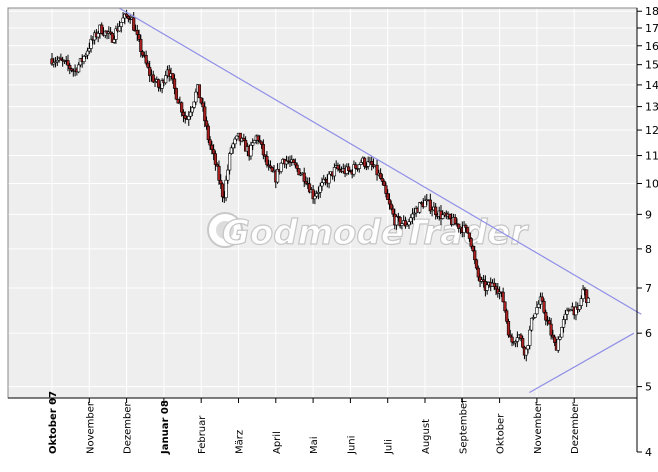 The width and height of the screenshot is (658, 472). What do you see at coordinates (648, 288) in the screenshot?
I see `y-tick-label: 7` at bounding box center [648, 288].